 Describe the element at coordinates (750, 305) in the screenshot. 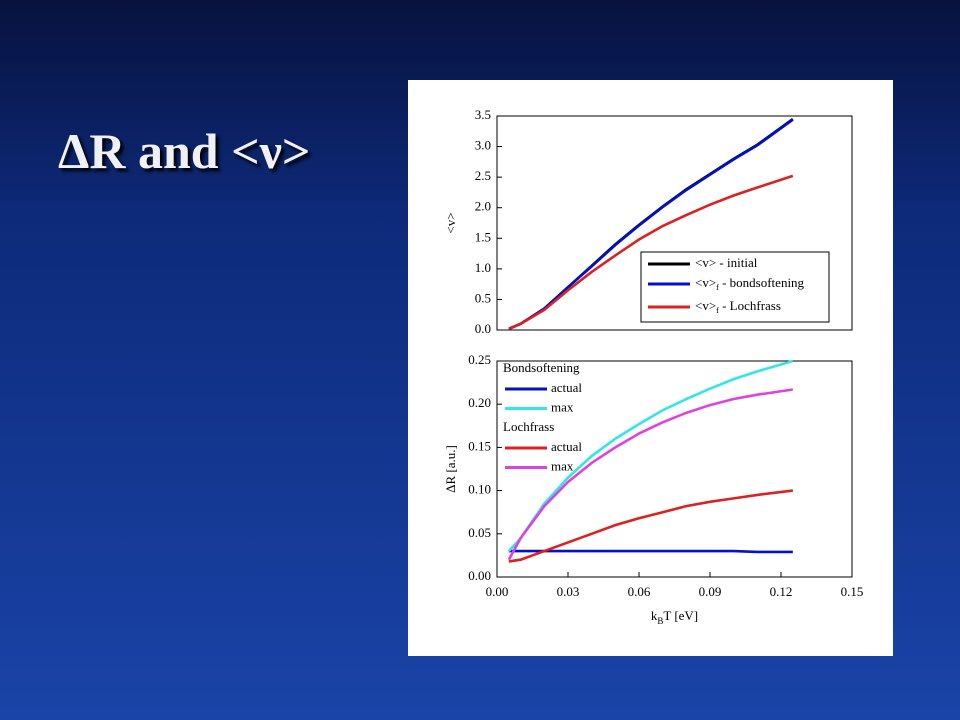

I see `legend-label-part: - Lochfrass` at that location.